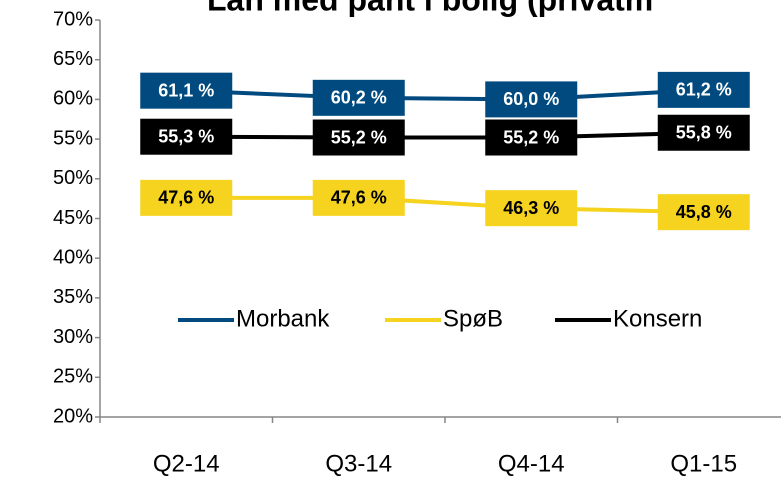  What do you see at coordinates (186, 463) in the screenshot?
I see `x-tick-label: Q2-14` at bounding box center [186, 463].